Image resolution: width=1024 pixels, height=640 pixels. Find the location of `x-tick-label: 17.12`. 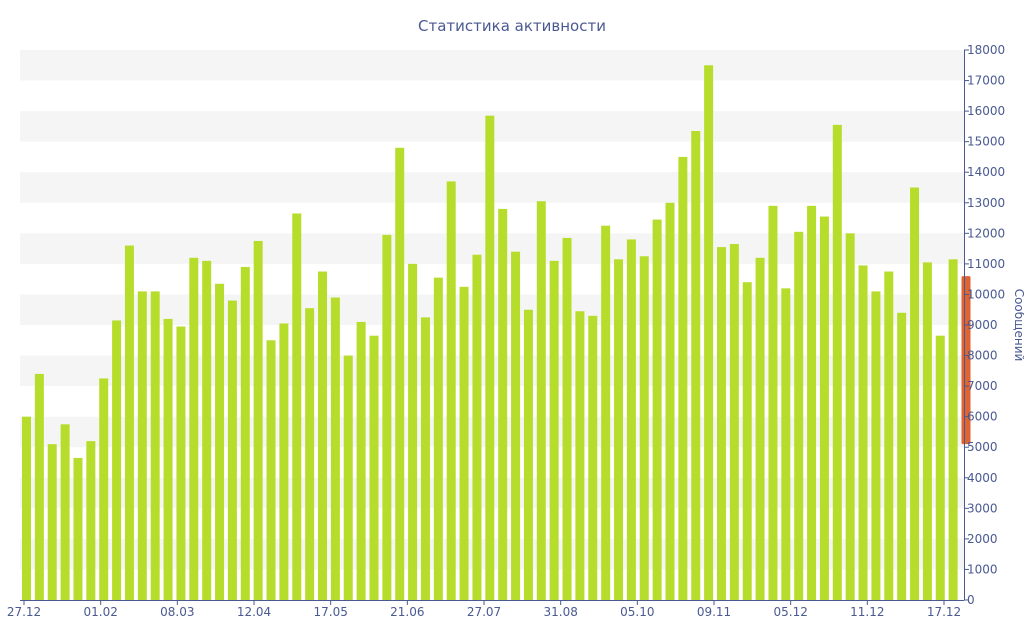

x-tick-label: 17.12 is located at coordinates (944, 612).